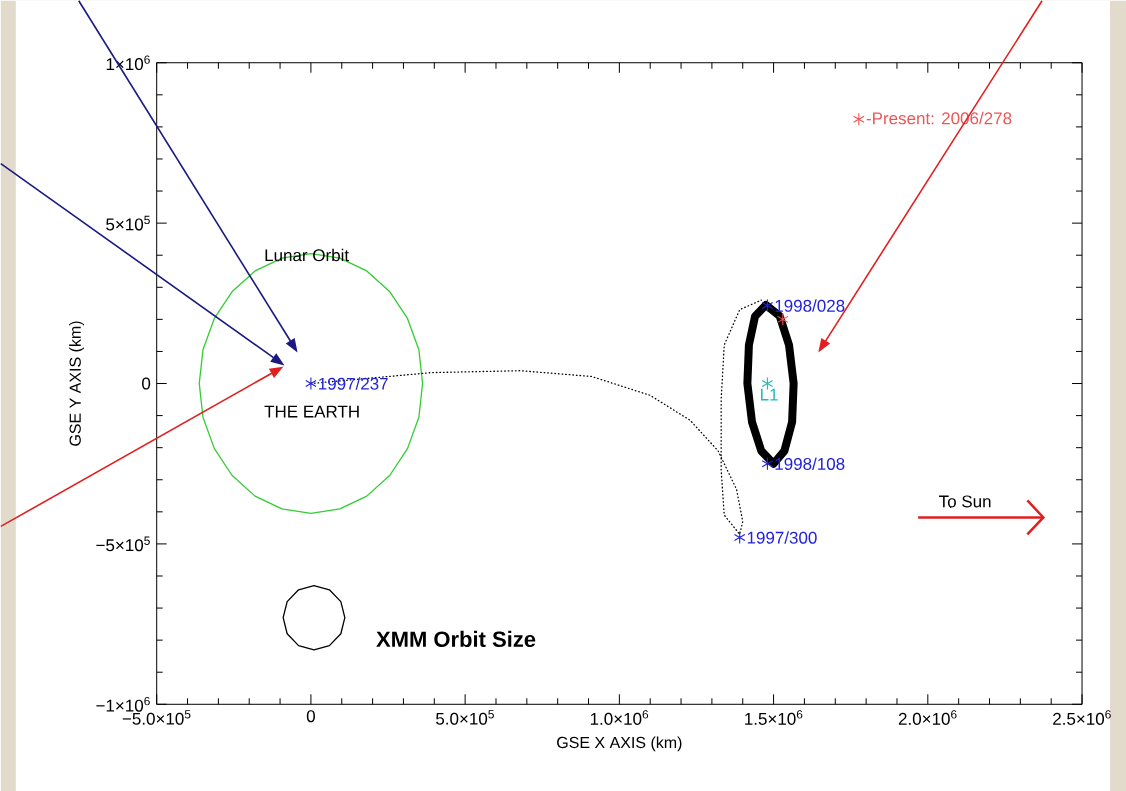  What do you see at coordinates (927, 717) in the screenshot?
I see `x-tick-label: 2.0×10$^{6}$` at bounding box center [927, 717].